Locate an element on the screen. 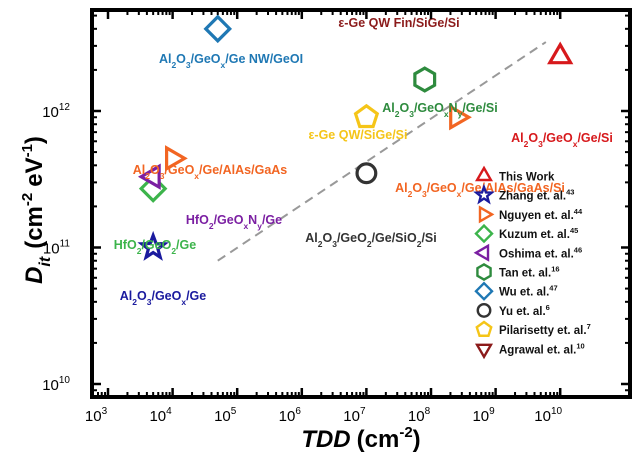 This screenshot has height=455, width=642. legend-label-zhang-et-al: Zhang et. al.43 is located at coordinates (536, 195).